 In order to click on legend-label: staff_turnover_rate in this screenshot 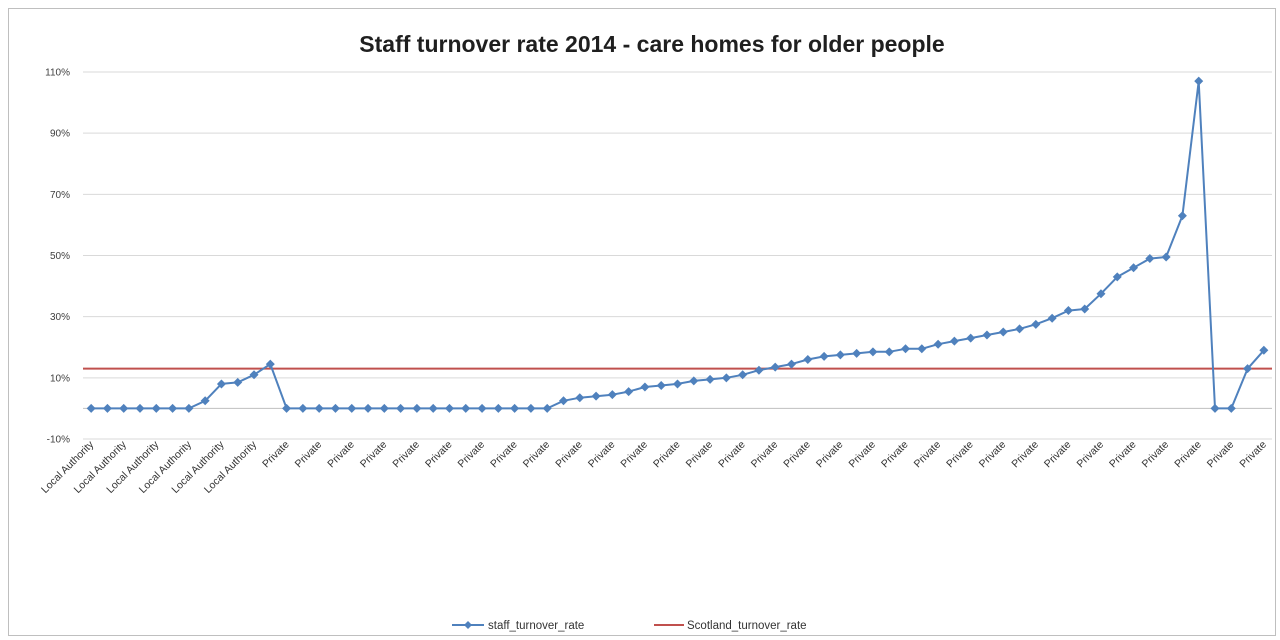, I will do `click(536, 626)`.